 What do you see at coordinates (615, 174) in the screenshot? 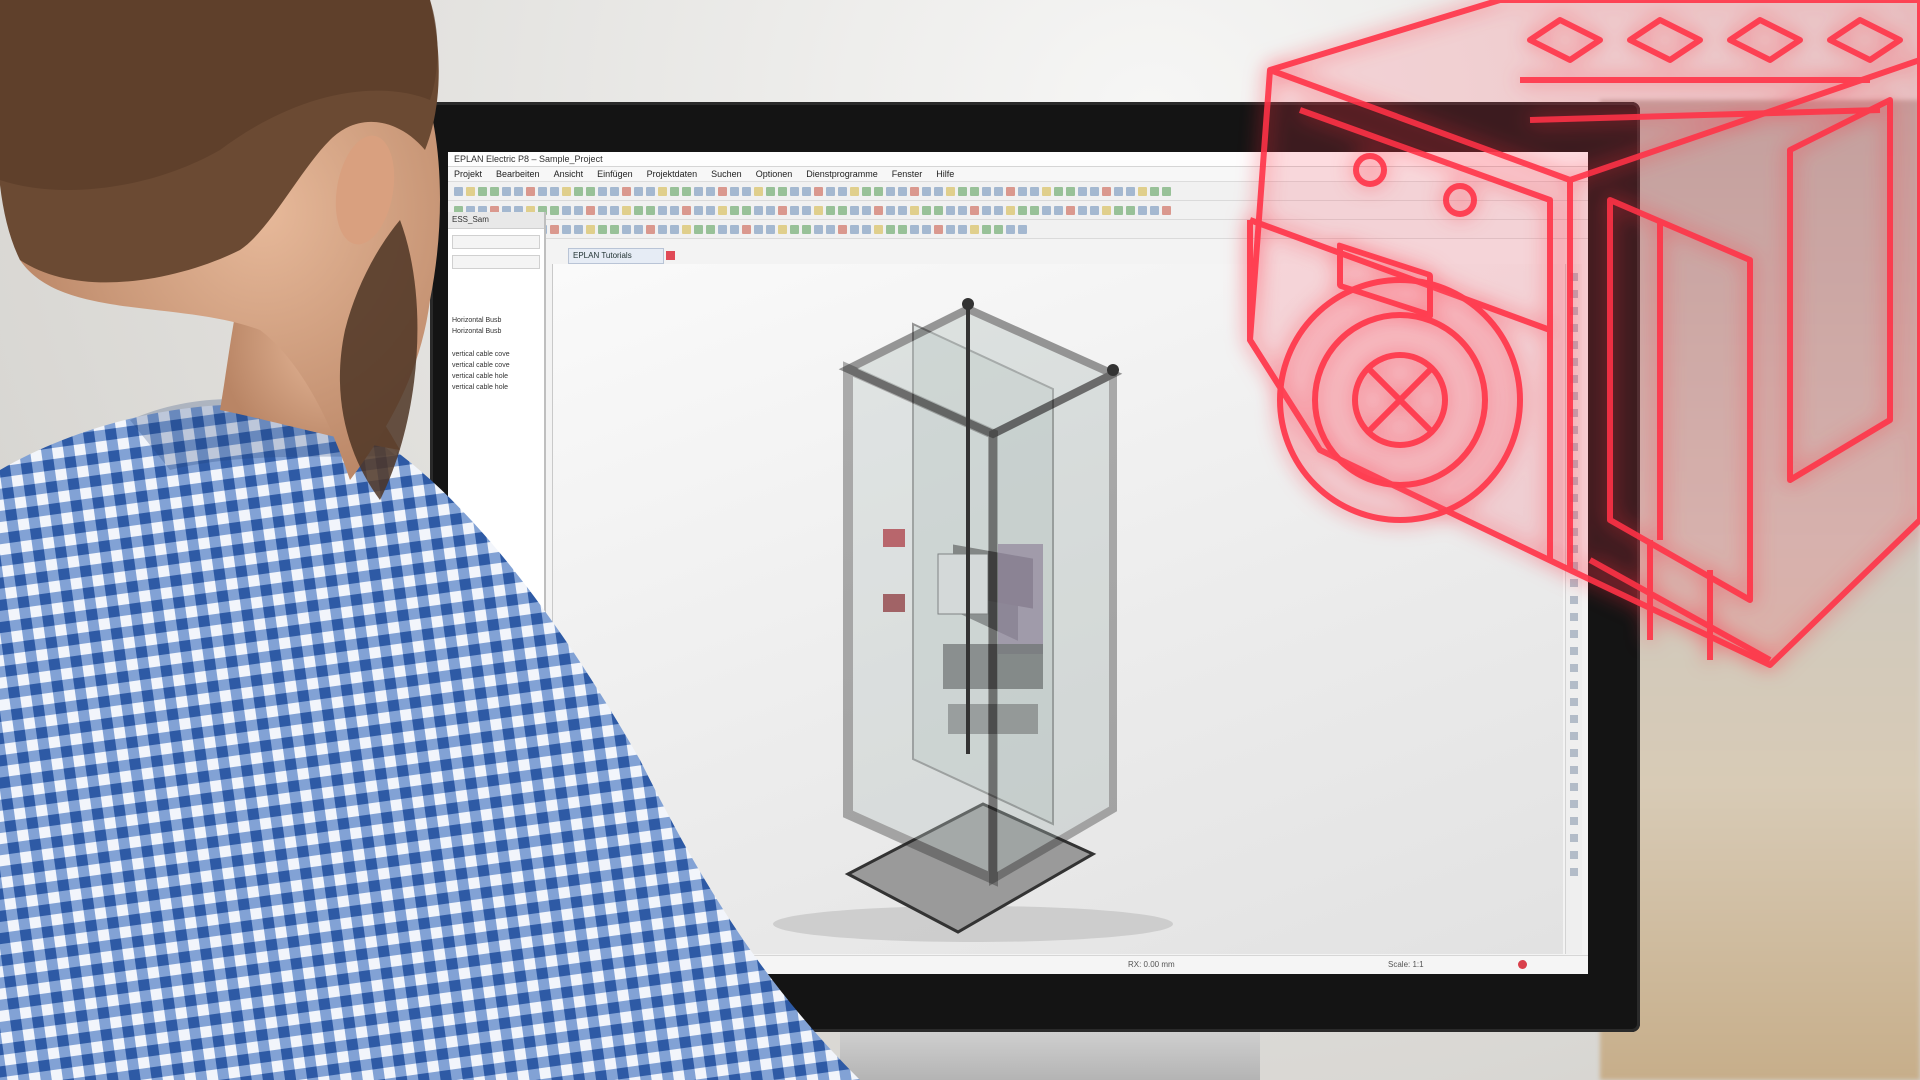
I see `menu-item-einfuegen: Einfügen` at bounding box center [615, 174].